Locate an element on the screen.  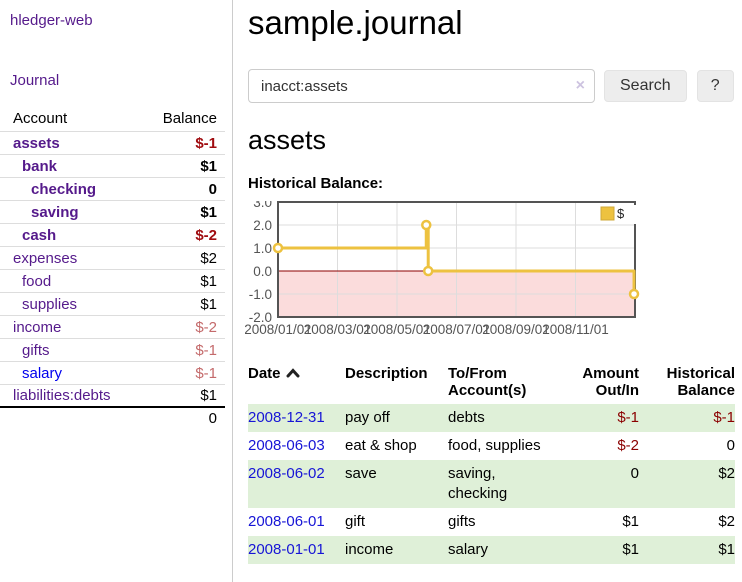
sidebar-account-checking: checking is located at coordinates (64, 189).